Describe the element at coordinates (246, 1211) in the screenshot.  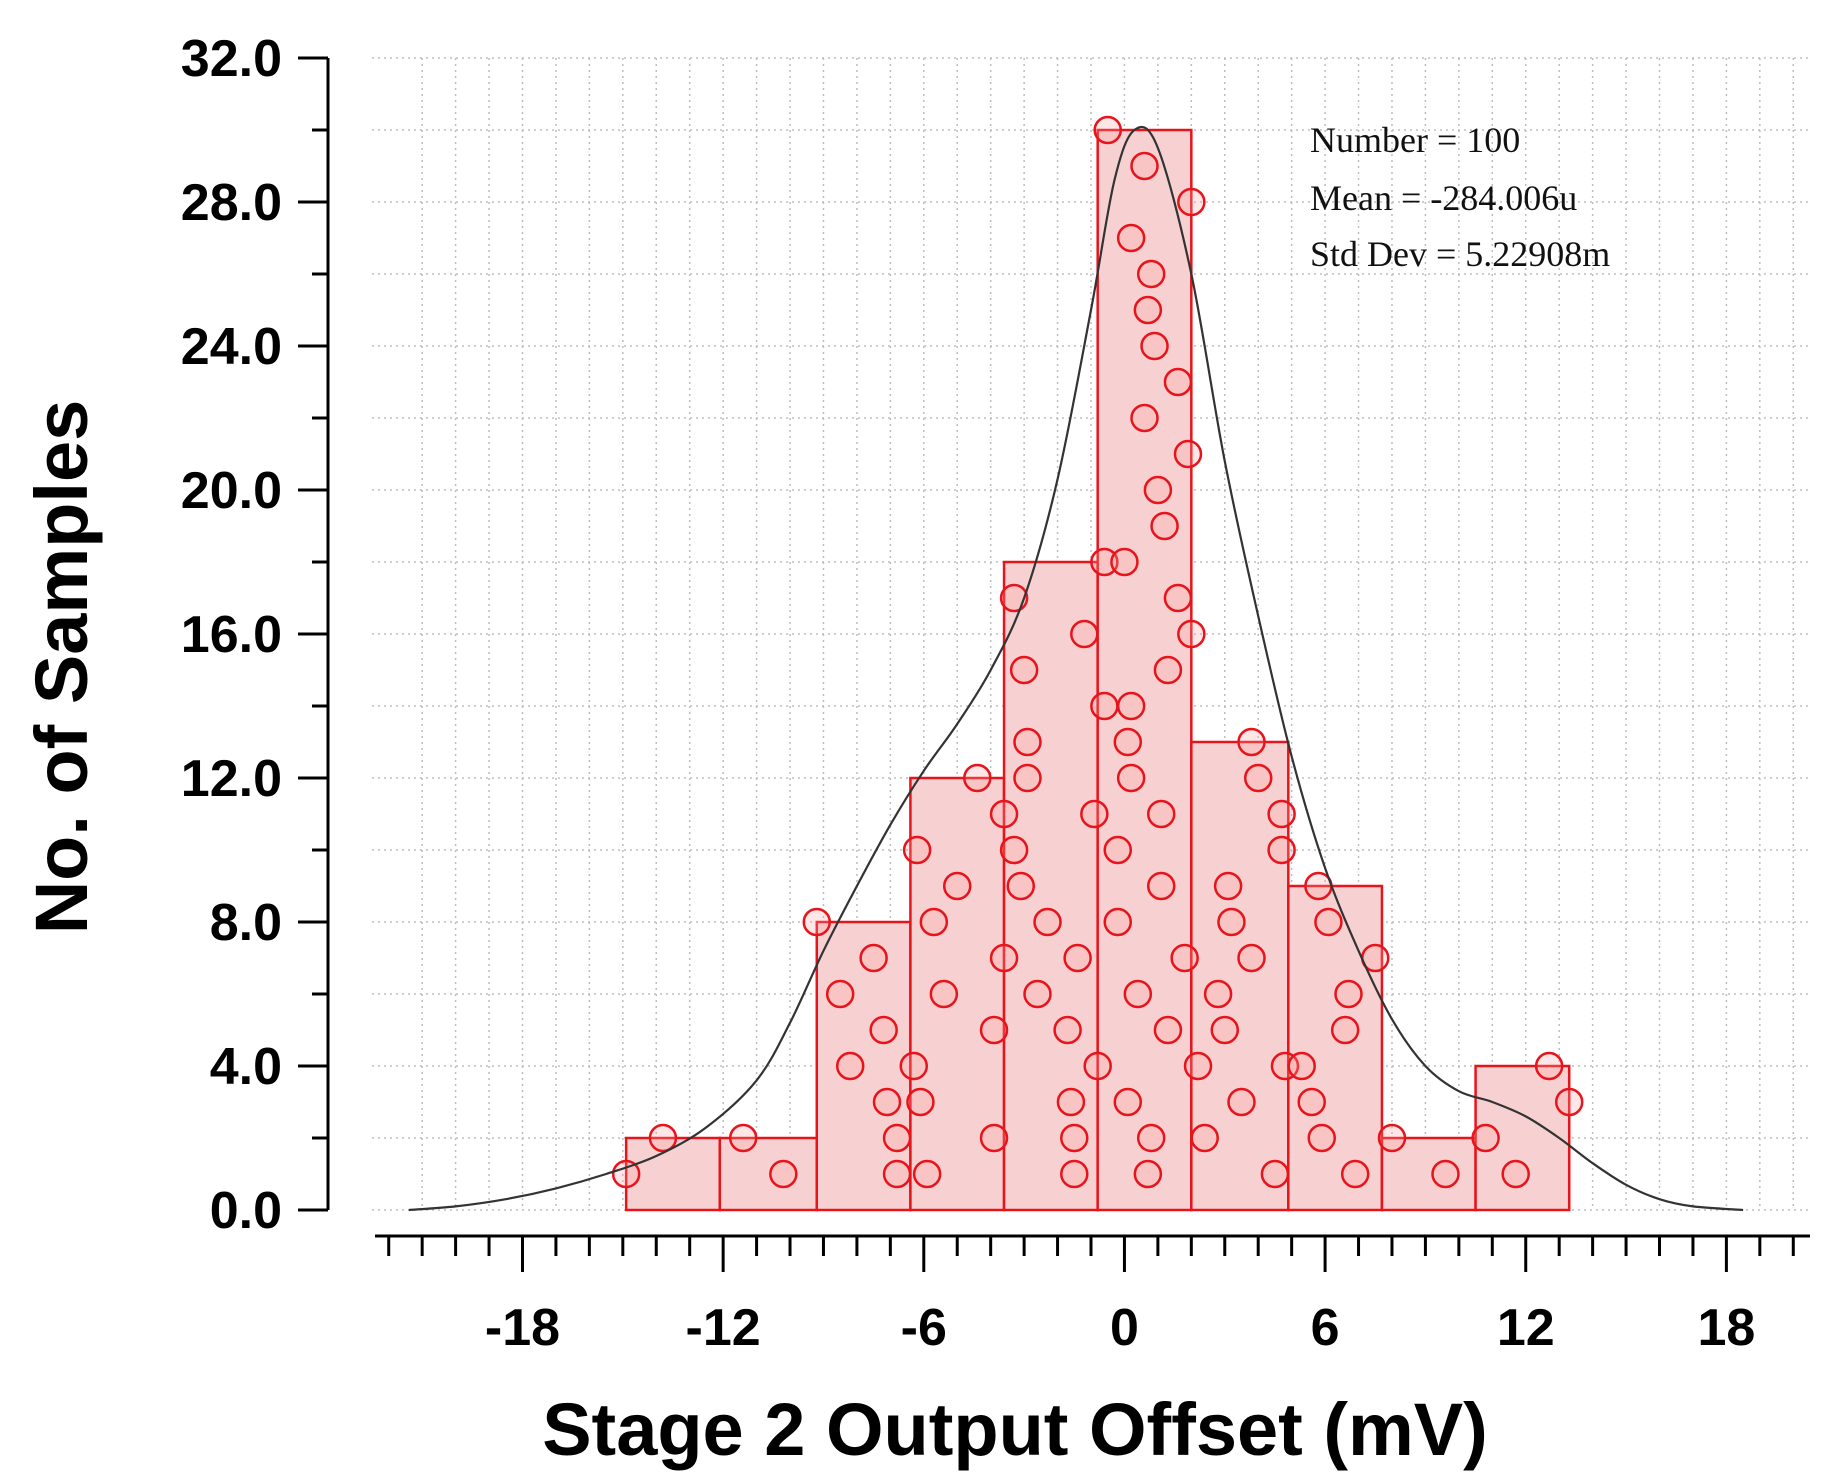
I see `y-tick-label: 0.0` at that location.